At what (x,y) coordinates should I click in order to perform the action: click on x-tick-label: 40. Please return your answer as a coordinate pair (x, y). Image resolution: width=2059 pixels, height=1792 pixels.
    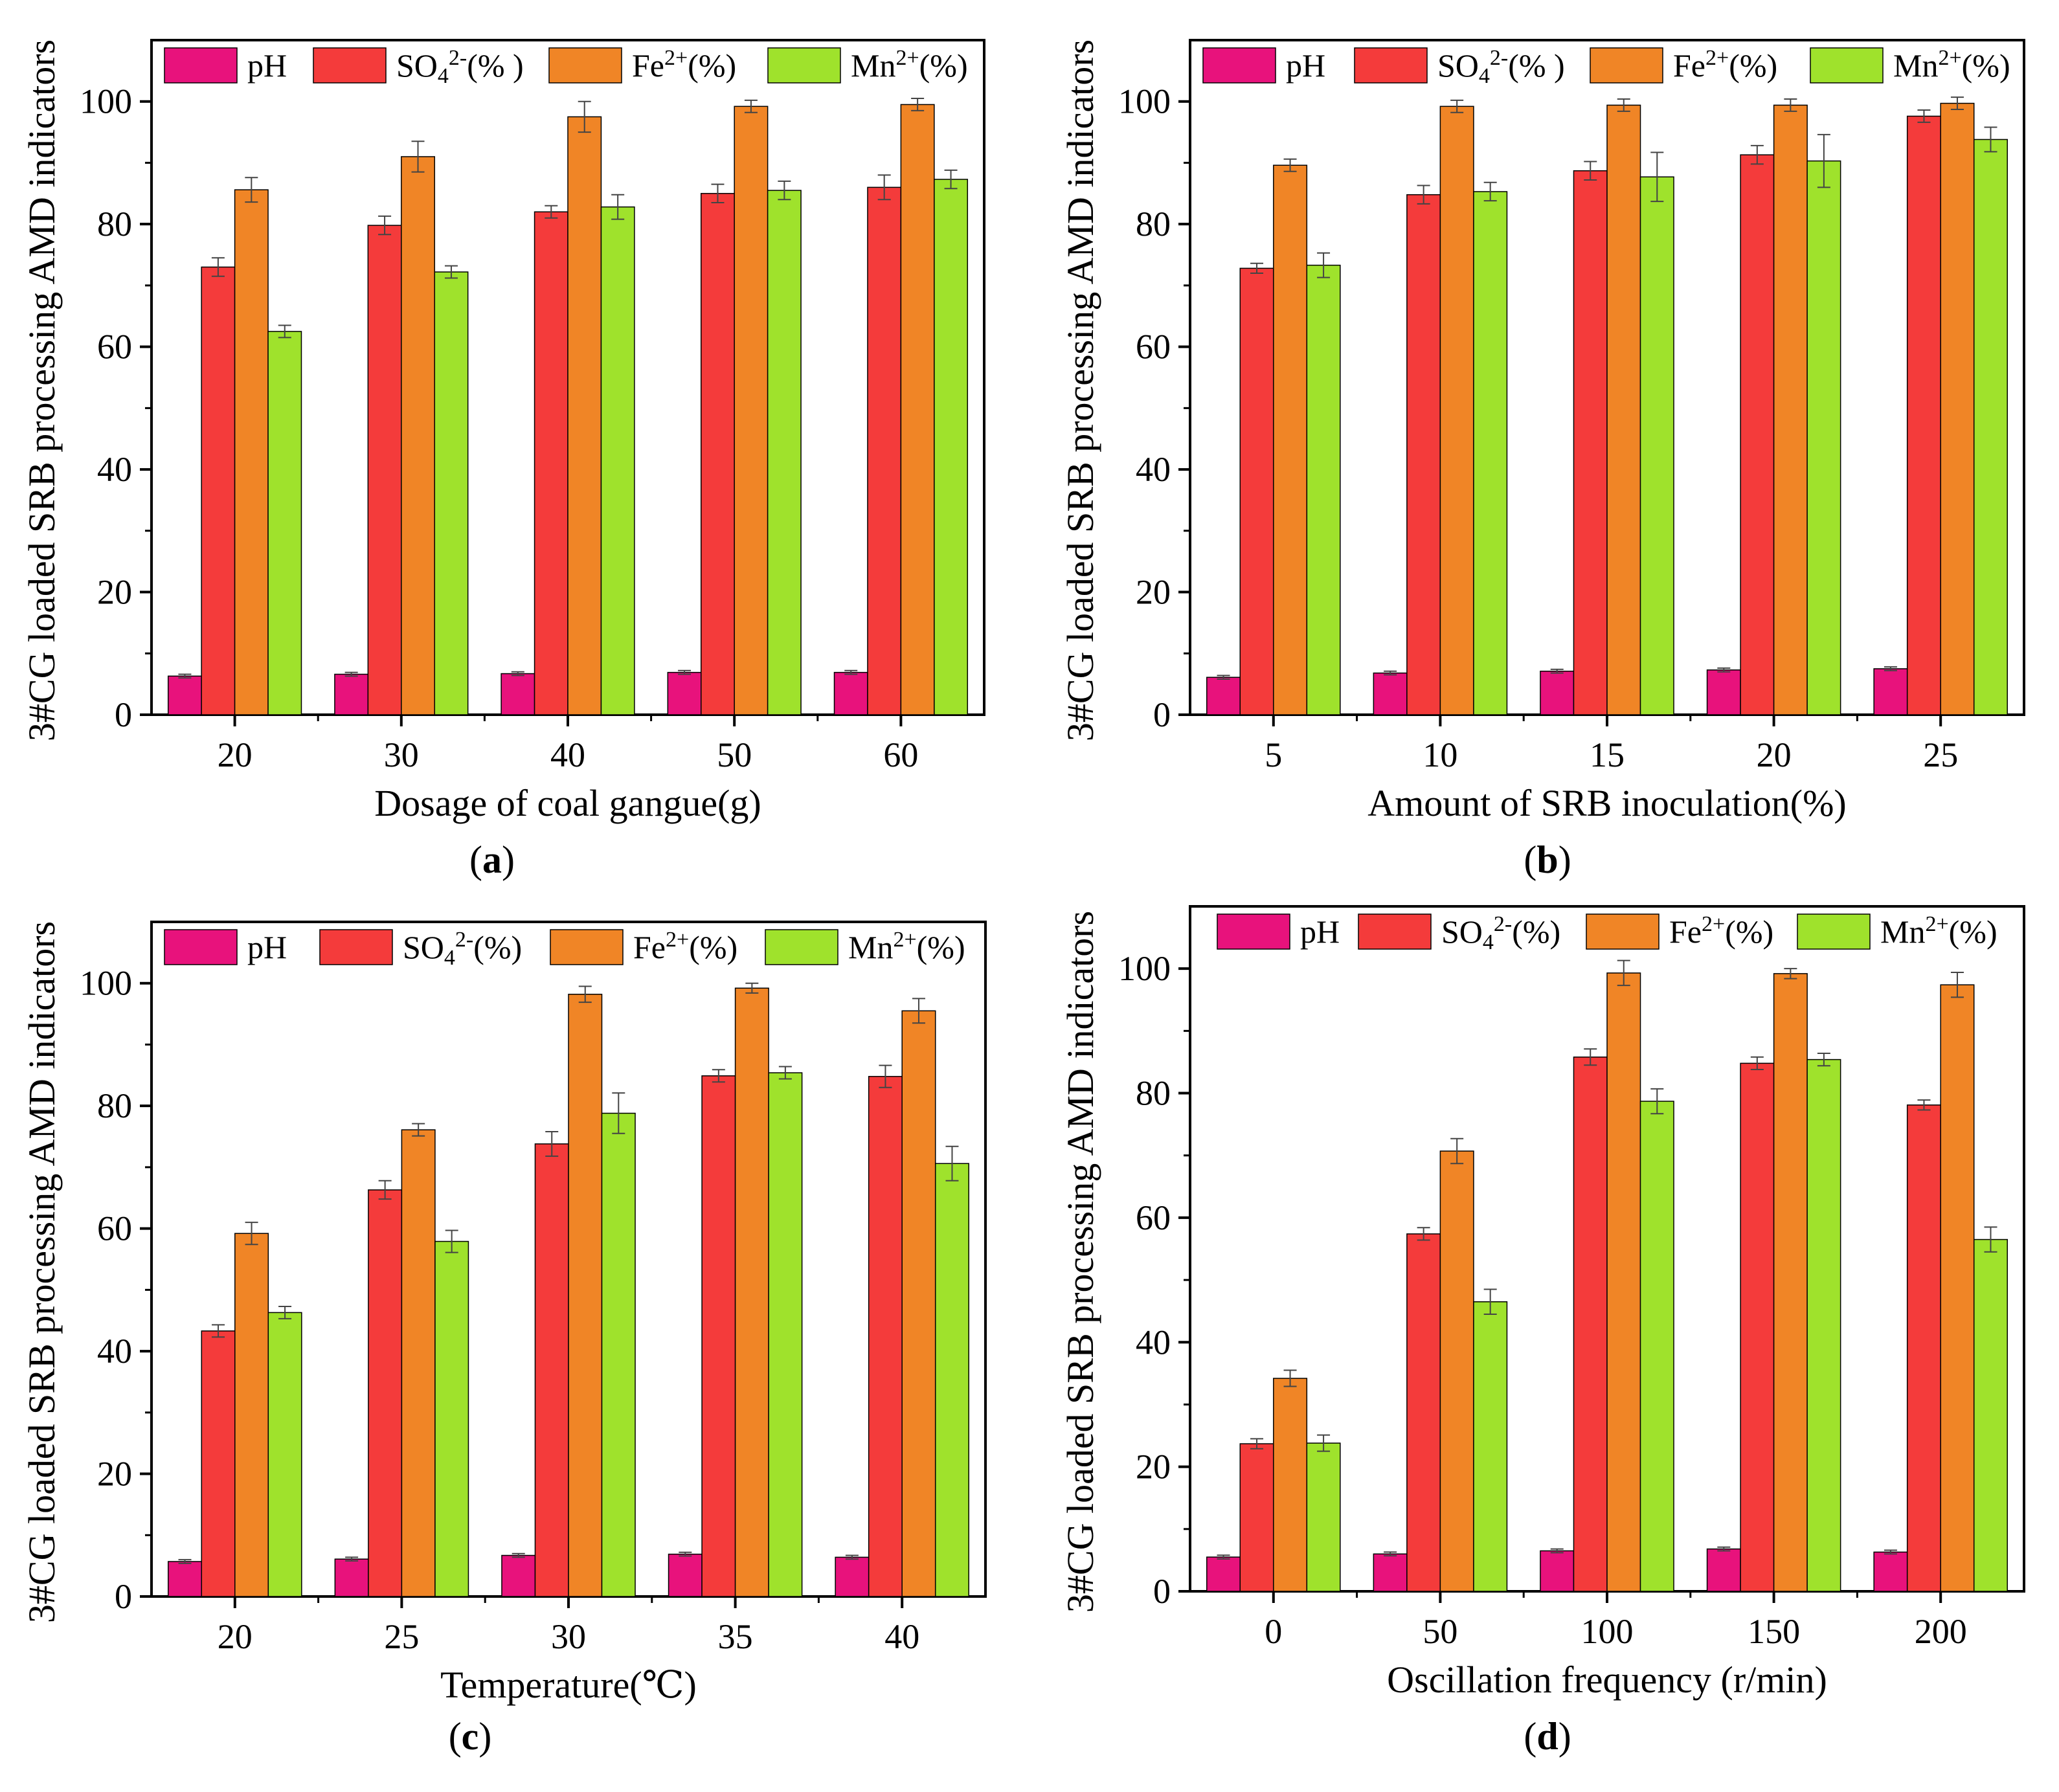
    Looking at the image, I should click on (568, 754).